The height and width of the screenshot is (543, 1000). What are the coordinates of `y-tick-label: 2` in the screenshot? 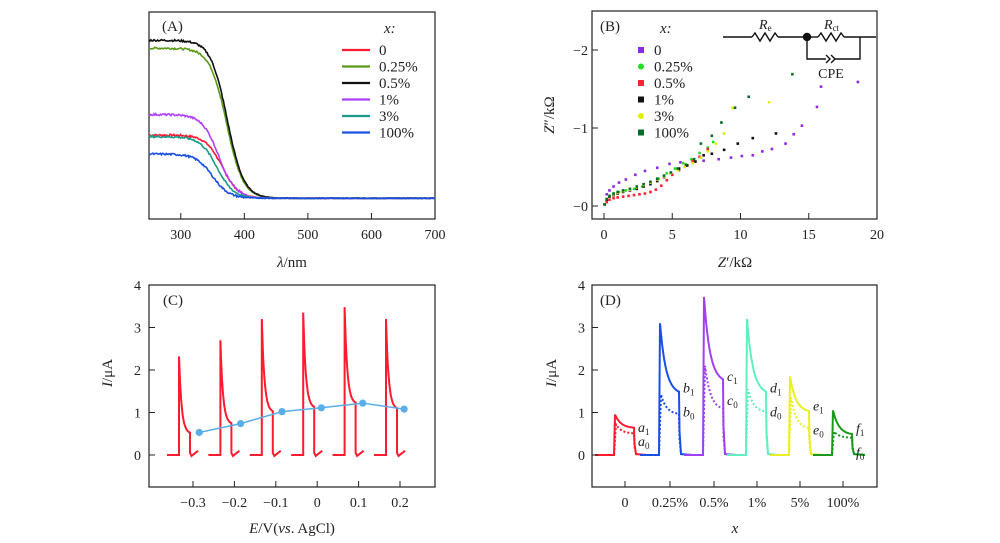 It's located at (137, 371).